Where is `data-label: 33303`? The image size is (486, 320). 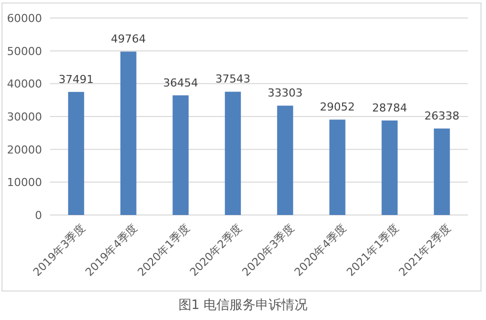 data-label: 33303 is located at coordinates (285, 93).